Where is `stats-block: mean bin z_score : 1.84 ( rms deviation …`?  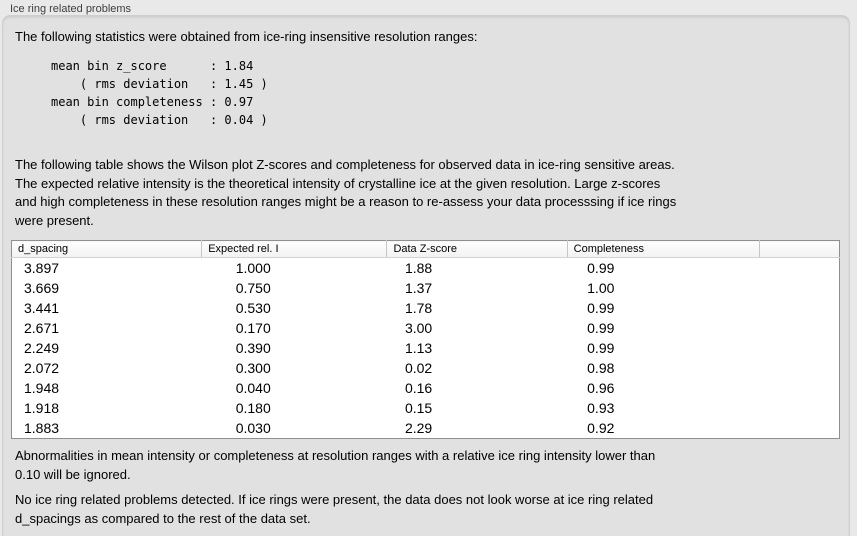
stats-block: mean bin z_score : 1.84 ( rms deviation … is located at coordinates (159, 93).